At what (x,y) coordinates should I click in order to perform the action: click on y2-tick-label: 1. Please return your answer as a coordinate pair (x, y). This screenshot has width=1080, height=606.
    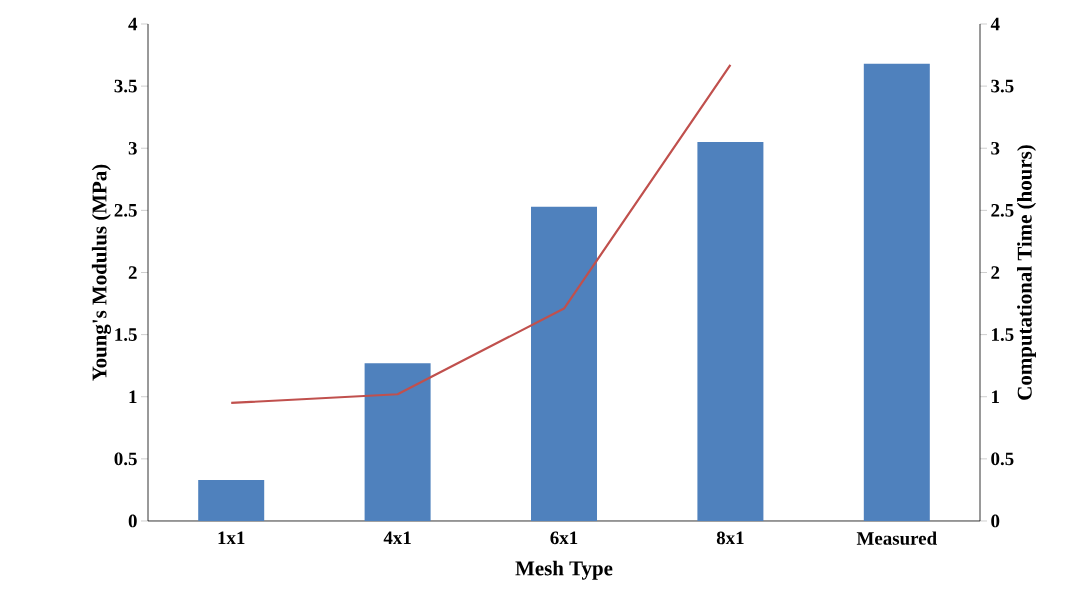
    Looking at the image, I should click on (996, 396).